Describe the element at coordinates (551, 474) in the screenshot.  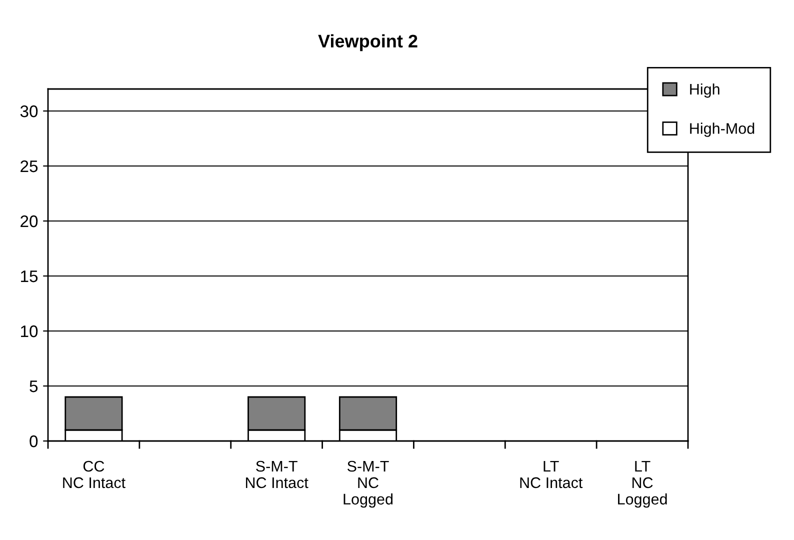
I see `x-tick-label: LT NC Intact` at that location.